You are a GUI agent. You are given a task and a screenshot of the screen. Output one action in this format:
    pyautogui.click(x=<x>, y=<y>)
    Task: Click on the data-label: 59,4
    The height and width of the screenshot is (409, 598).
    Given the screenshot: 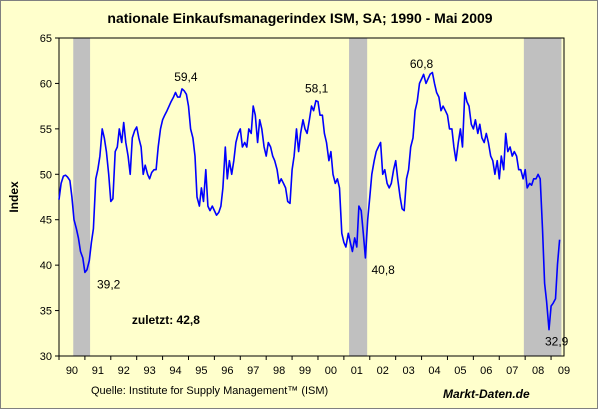 What is the action you would take?
    pyautogui.click(x=186, y=77)
    